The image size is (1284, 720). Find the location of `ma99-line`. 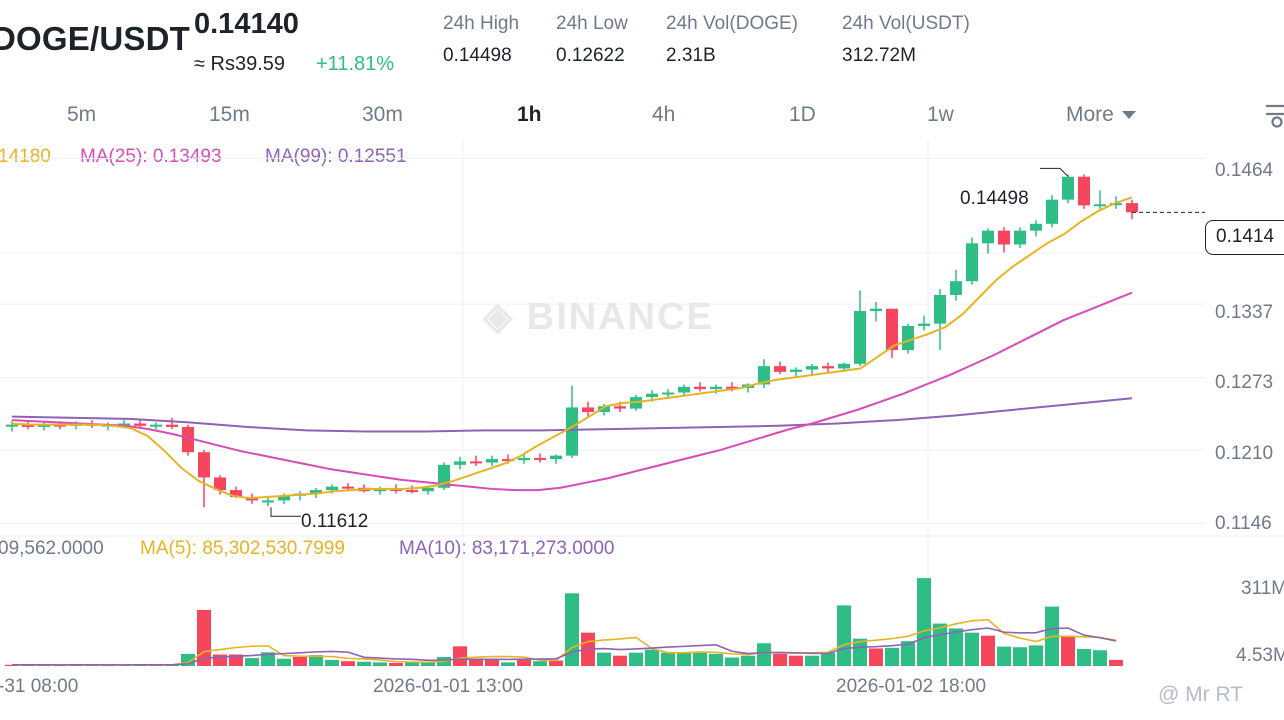

ma99-line is located at coordinates (572, 415).